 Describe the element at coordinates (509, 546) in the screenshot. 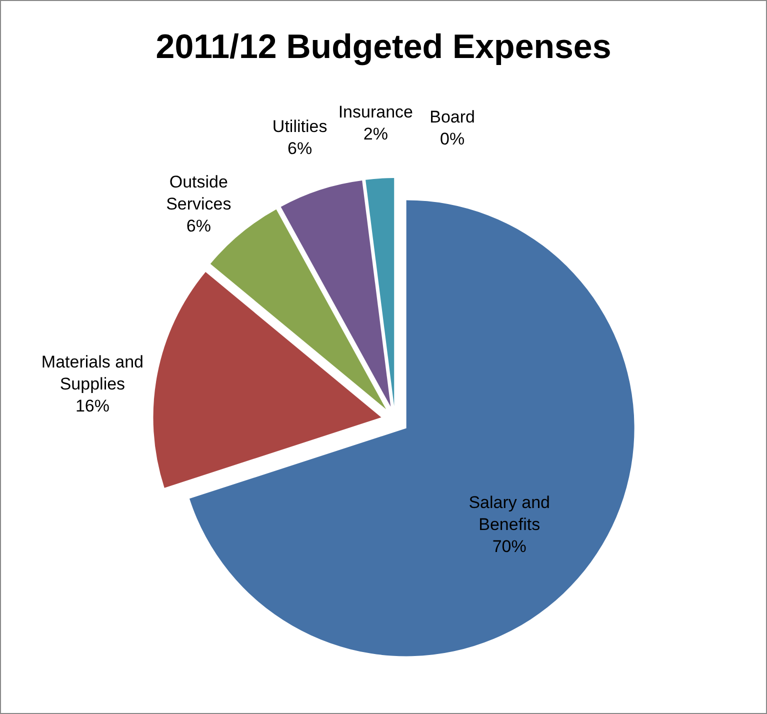

I see `data-label: 70%` at that location.